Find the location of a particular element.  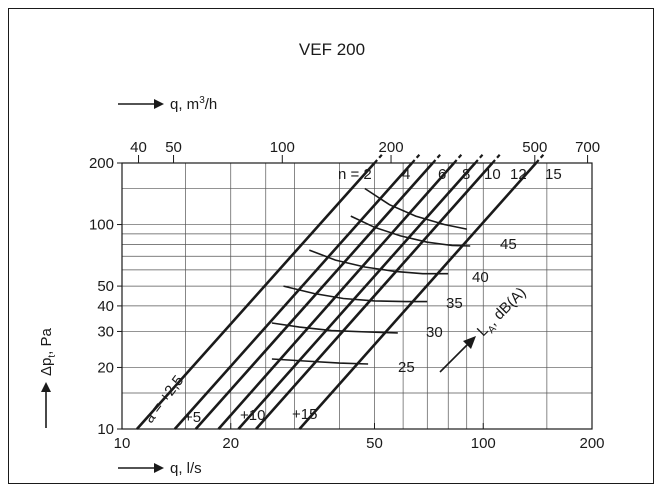

y-tick-label: 40 is located at coordinates (105, 306).